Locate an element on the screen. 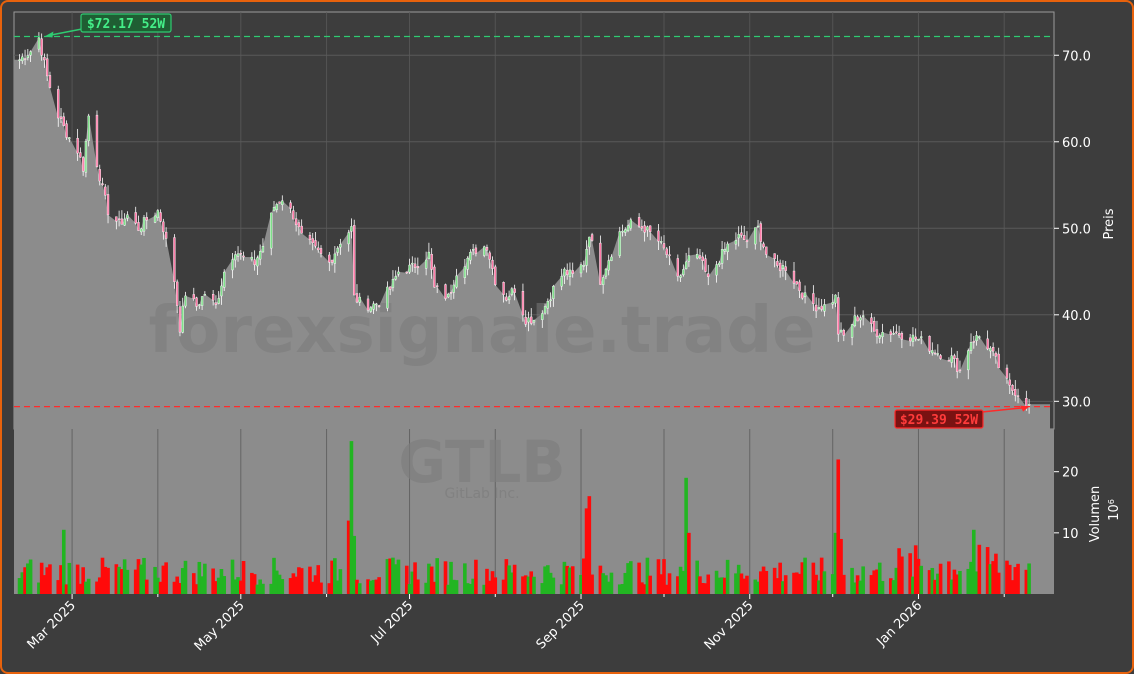 This screenshot has width=1134, height=674. price-axis-label: Preis is located at coordinates (1109, 223).